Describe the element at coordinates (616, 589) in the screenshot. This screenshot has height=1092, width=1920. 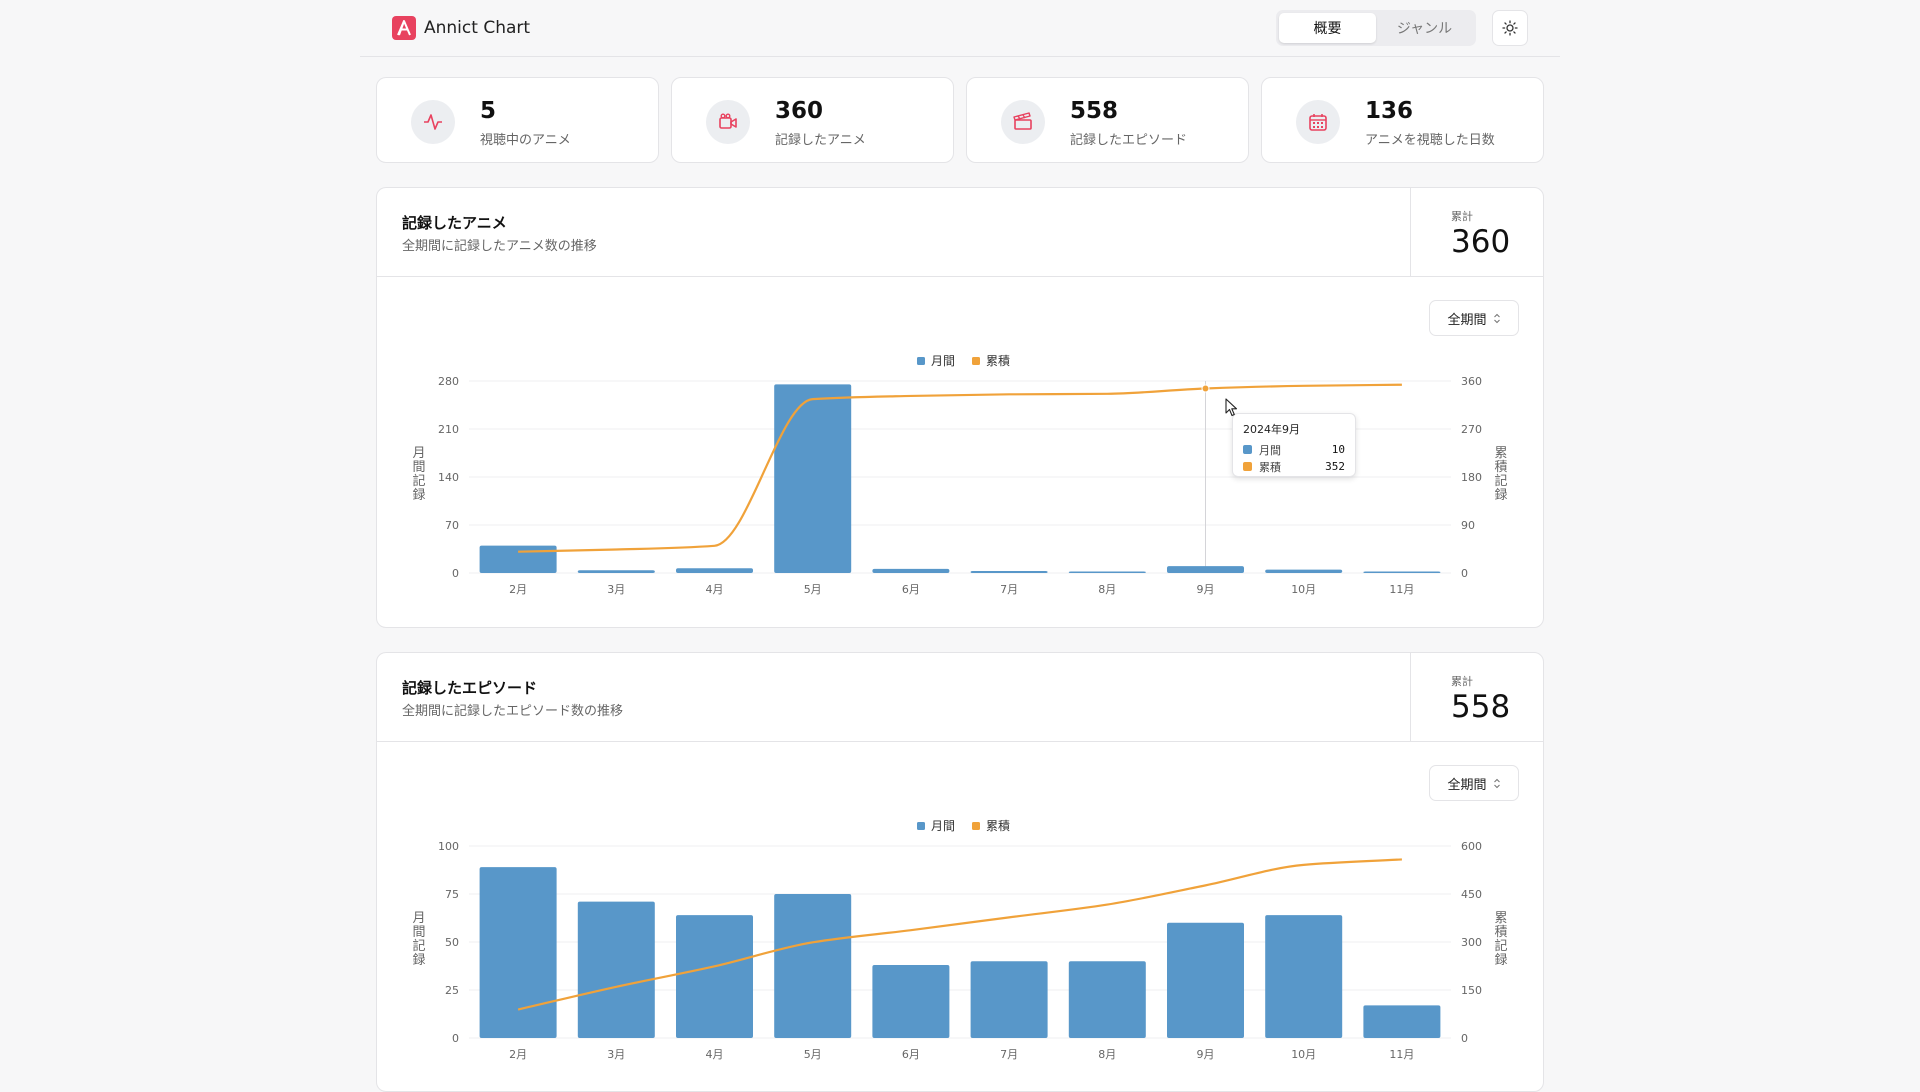
I see `x-tick-label: 3月` at that location.